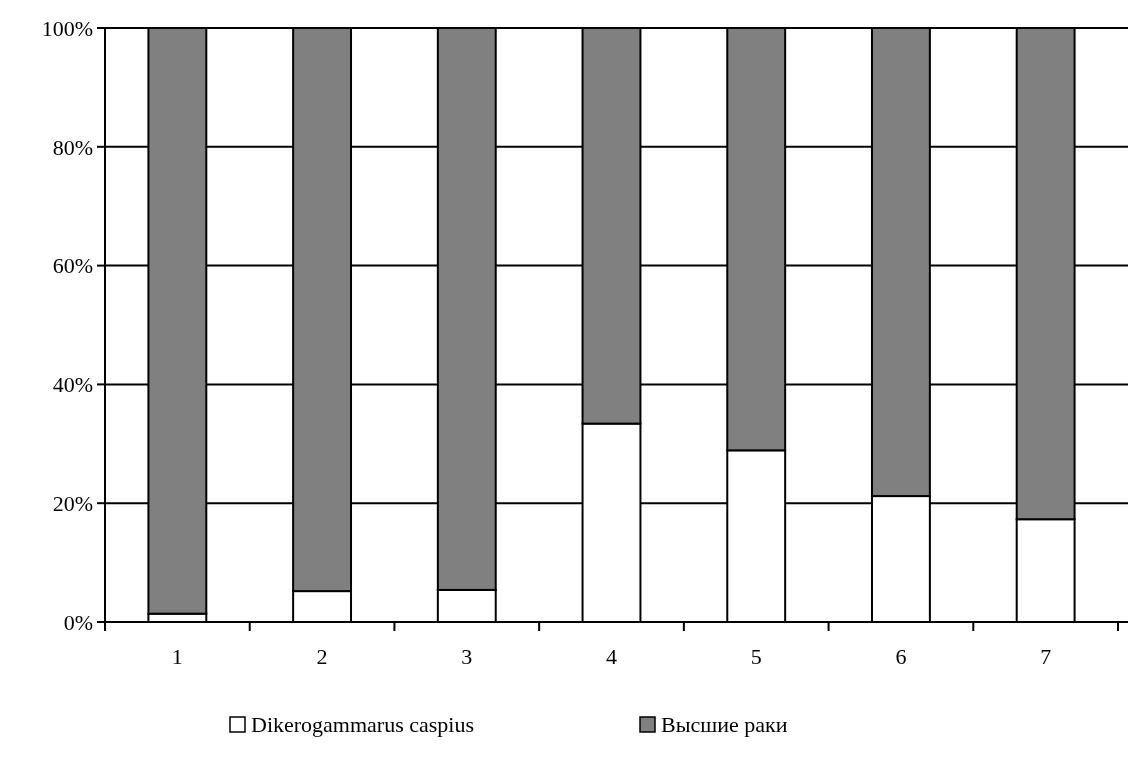 This screenshot has height=760, width=1128. What do you see at coordinates (1046, 656) in the screenshot?
I see `x-tick-label: 7` at bounding box center [1046, 656].